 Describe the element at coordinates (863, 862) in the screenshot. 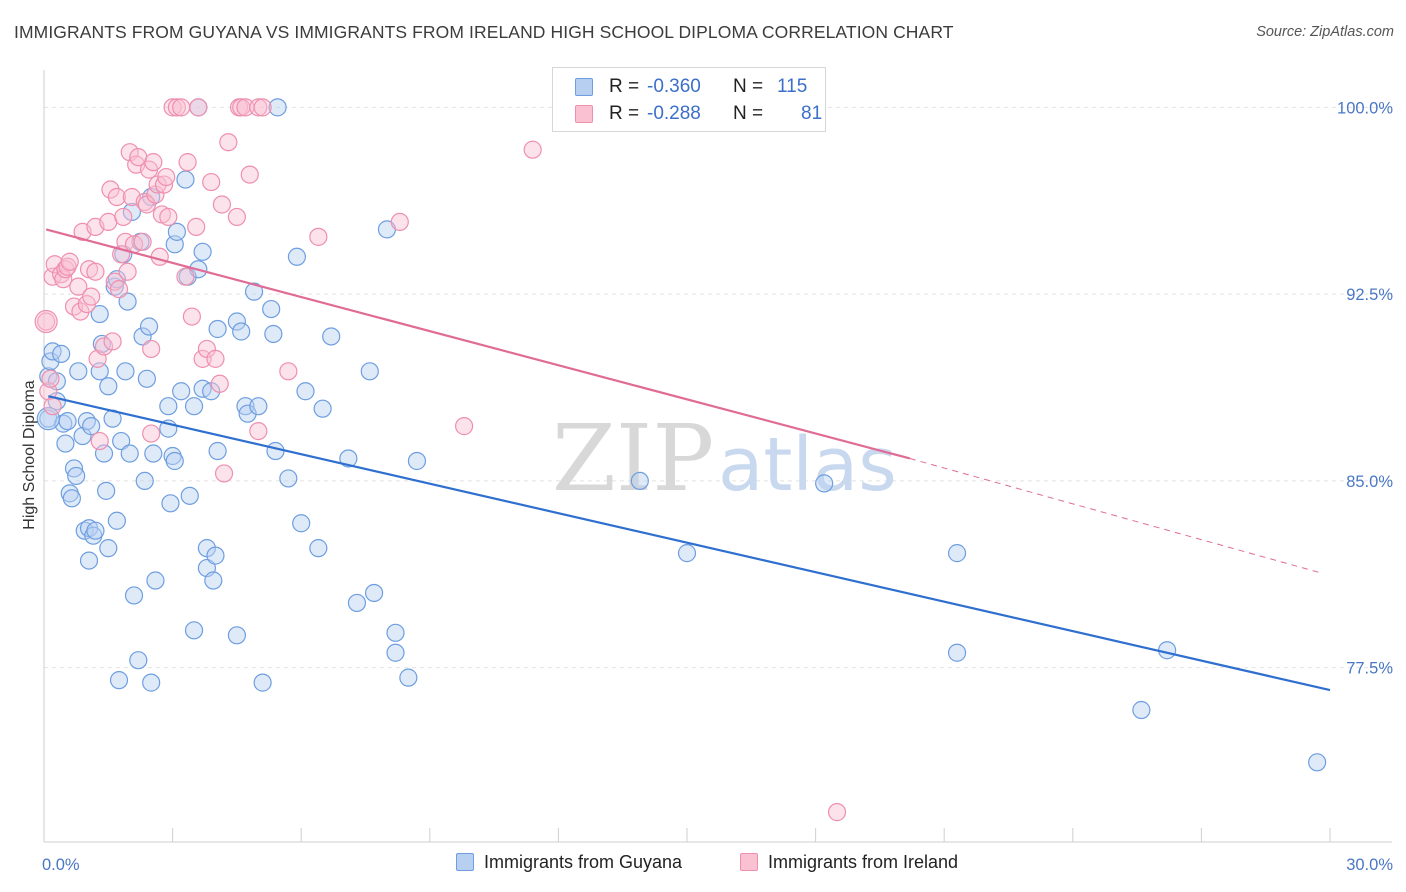

I see `bottom-legend-label-ireland: Immigrants from Ireland` at that location.